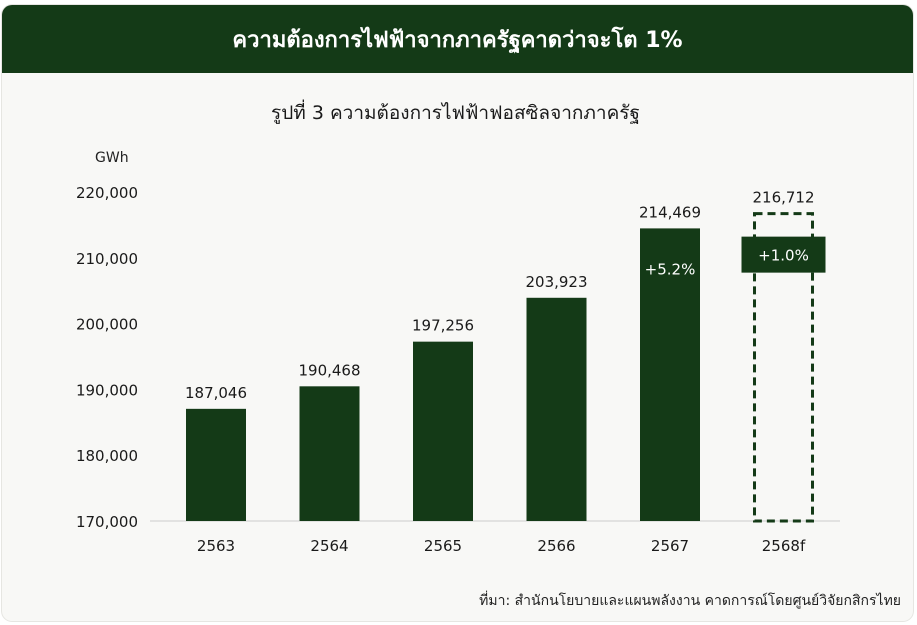 Image resolution: width=917 pixels, height=625 pixels. What do you see at coordinates (784, 546) in the screenshot?
I see `x-tick-label: 2568f` at bounding box center [784, 546].